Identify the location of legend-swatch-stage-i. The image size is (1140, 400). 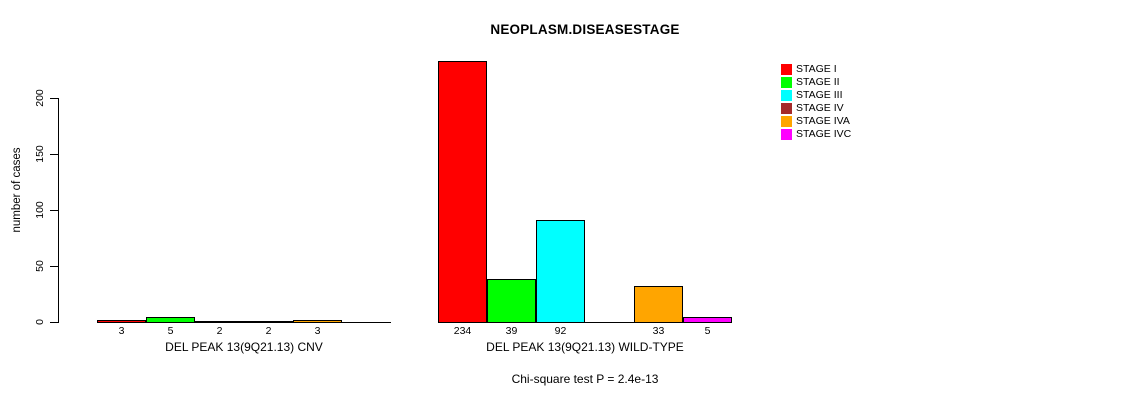
(786, 69).